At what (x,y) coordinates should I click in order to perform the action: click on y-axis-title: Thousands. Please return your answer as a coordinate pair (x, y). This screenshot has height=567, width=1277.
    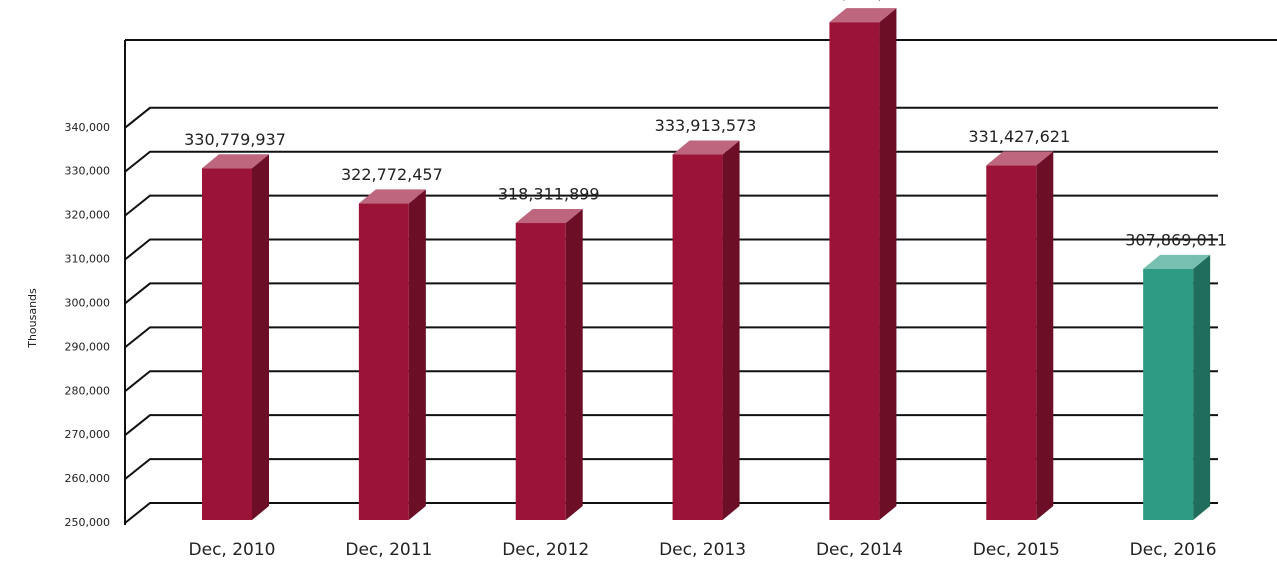
    Looking at the image, I should click on (32, 318).